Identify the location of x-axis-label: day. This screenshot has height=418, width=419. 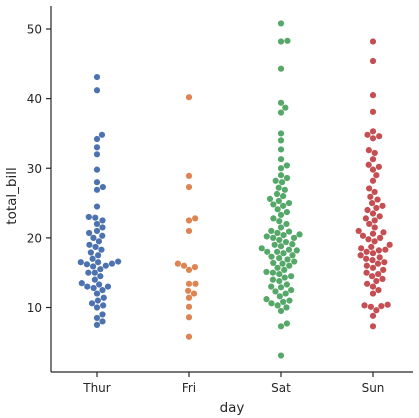
(232, 408).